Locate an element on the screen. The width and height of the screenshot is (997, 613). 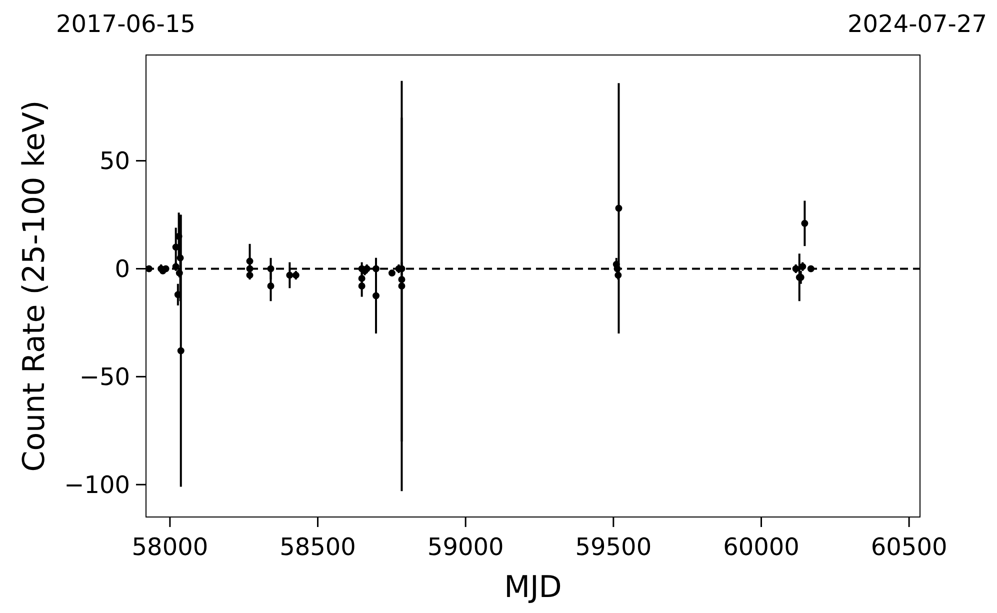
x-tick-label: 59500 is located at coordinates (613, 547).